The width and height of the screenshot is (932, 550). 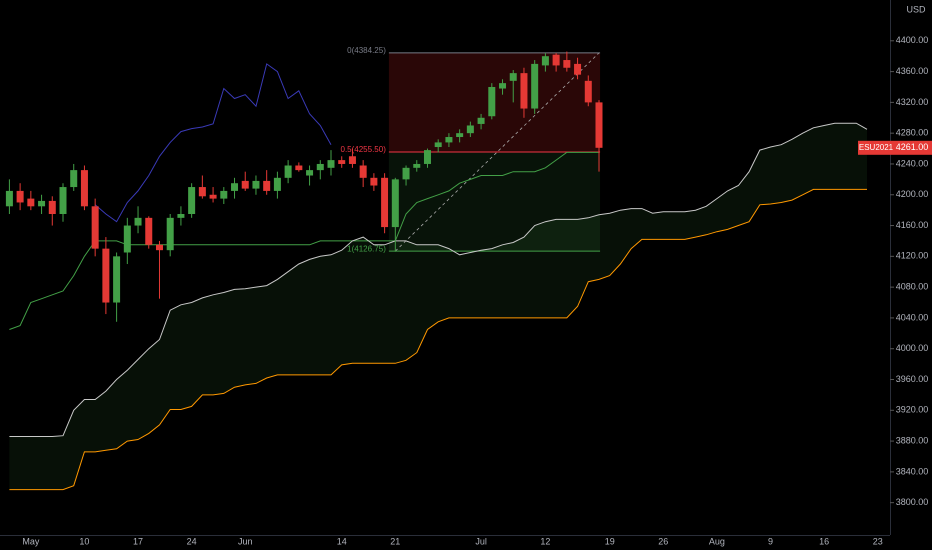 I want to click on x-tick-label: 12, so click(x=545, y=541).